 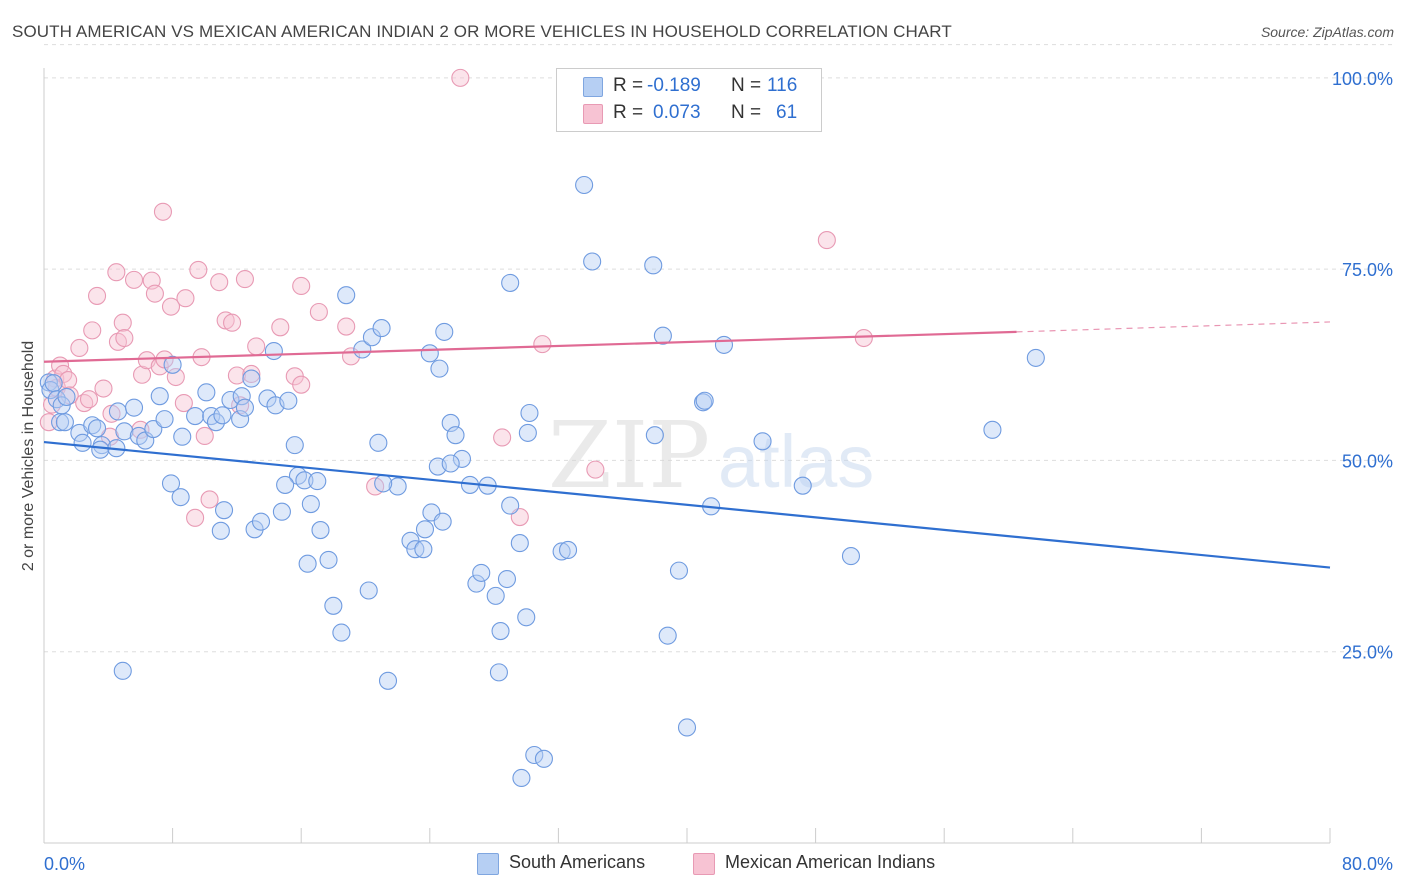 I want to click on x-tick-labels: 0.0% 80.0%, so click(x=718, y=864).